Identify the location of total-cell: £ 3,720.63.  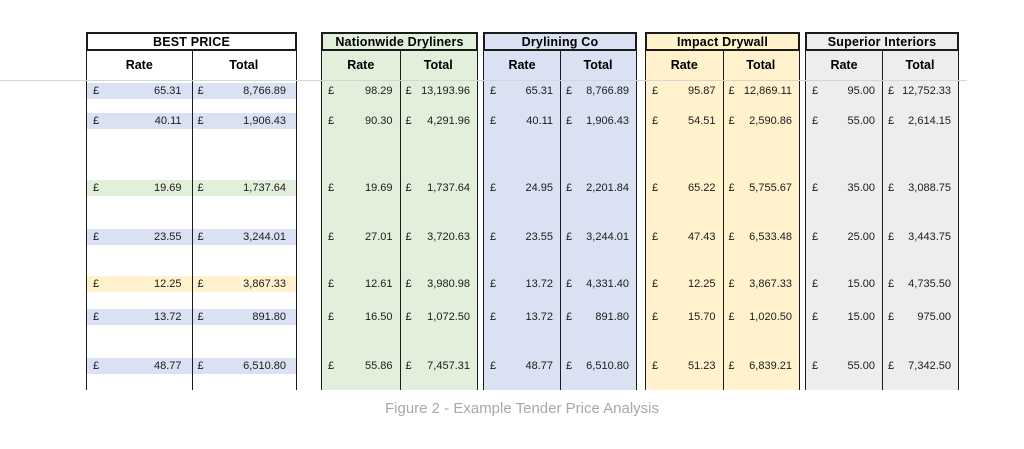
(439, 237).